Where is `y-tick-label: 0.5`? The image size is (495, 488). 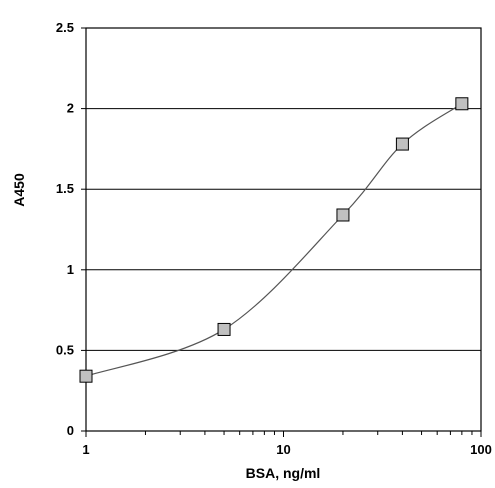 y-tick-label: 0.5 is located at coordinates (65, 349).